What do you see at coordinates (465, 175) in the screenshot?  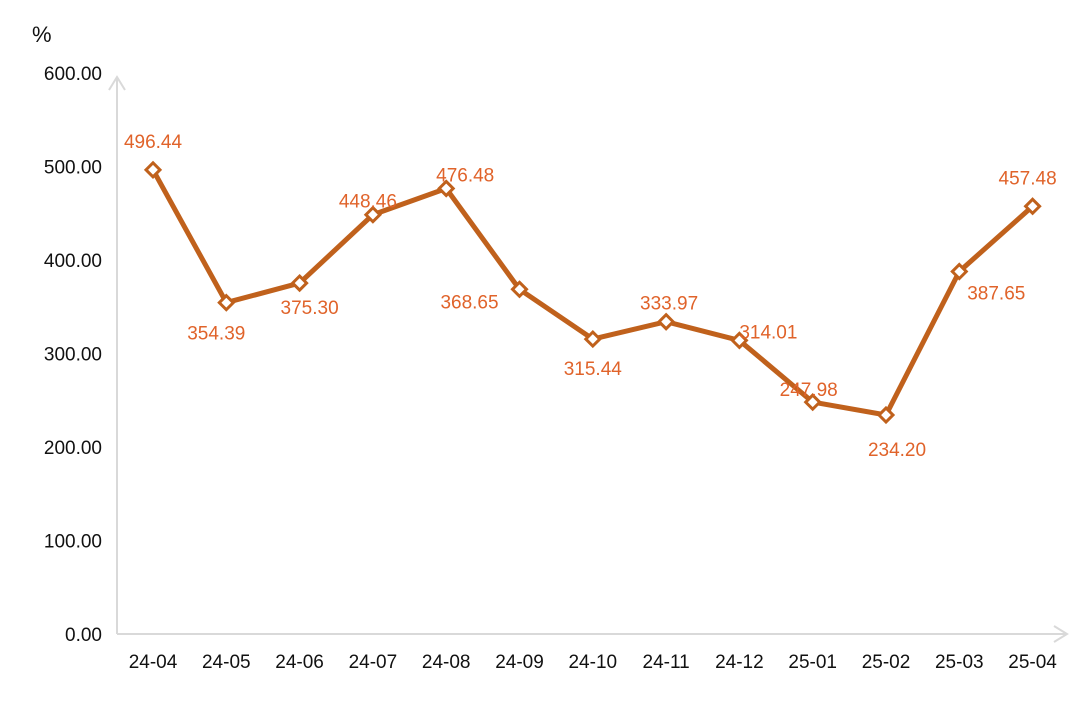 I see `data-label: 476.48` at bounding box center [465, 175].